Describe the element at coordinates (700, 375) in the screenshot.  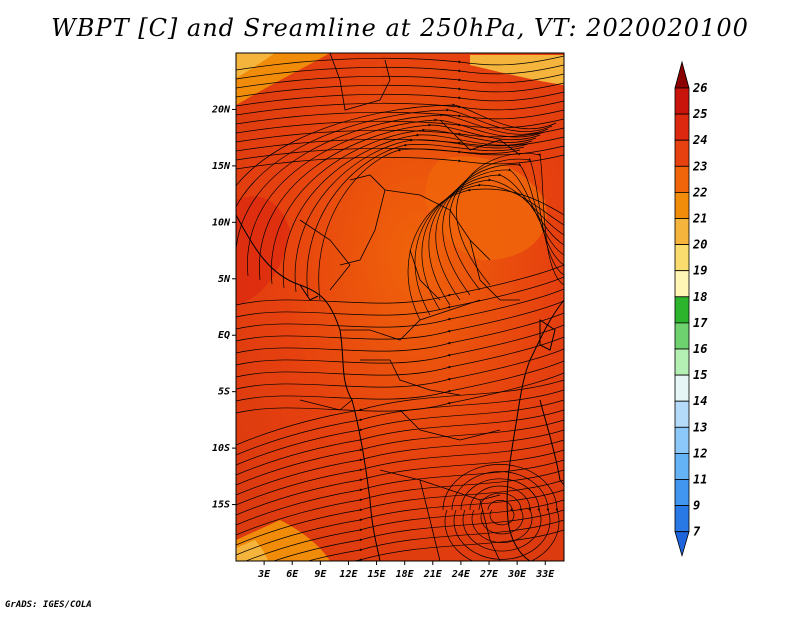
I see `colorbar-label: 15` at that location.